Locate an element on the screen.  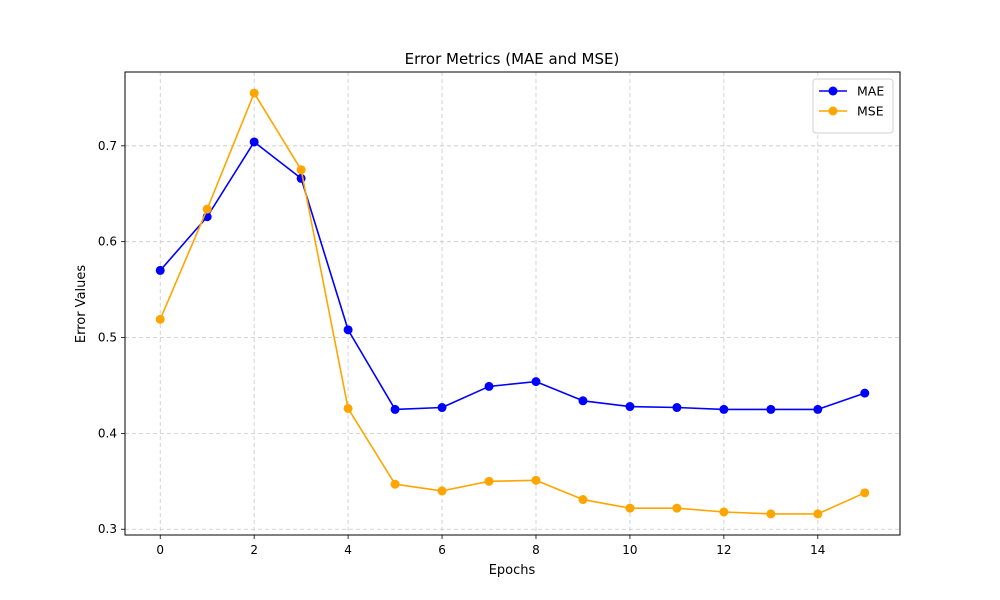
x-tick-label: 8 is located at coordinates (536, 550).